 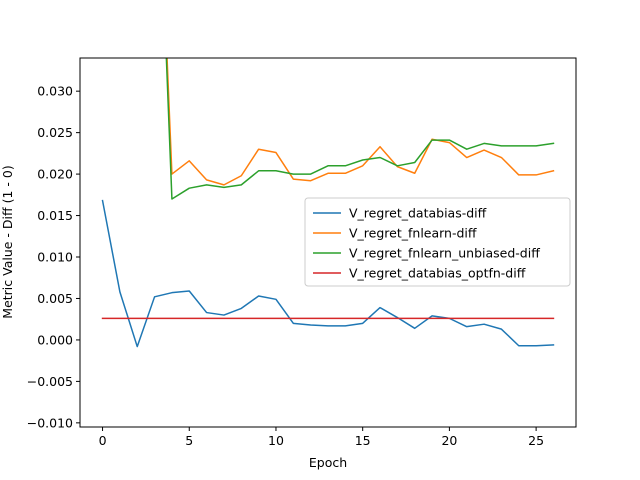 I want to click on x-tick-label: 15, so click(x=363, y=440).